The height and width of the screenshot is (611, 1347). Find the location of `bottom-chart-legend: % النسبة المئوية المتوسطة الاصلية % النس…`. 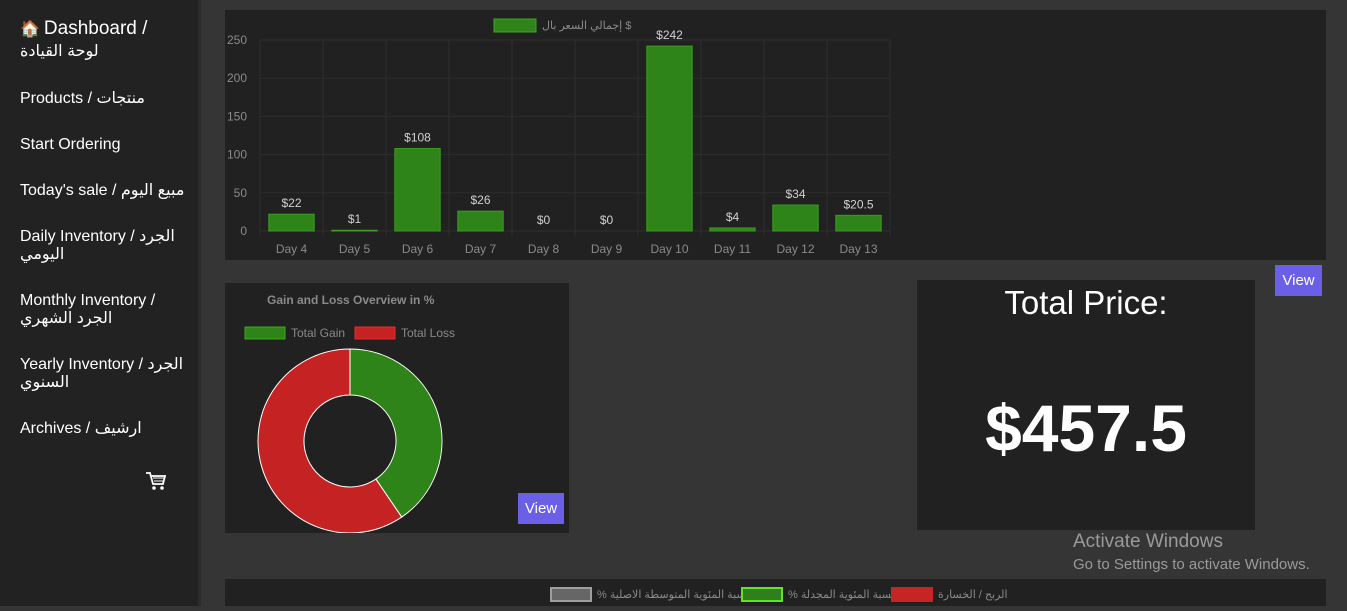

bottom-chart-legend: % النسبة المئوية المتوسطة الاصلية % النس… is located at coordinates (779, 594).